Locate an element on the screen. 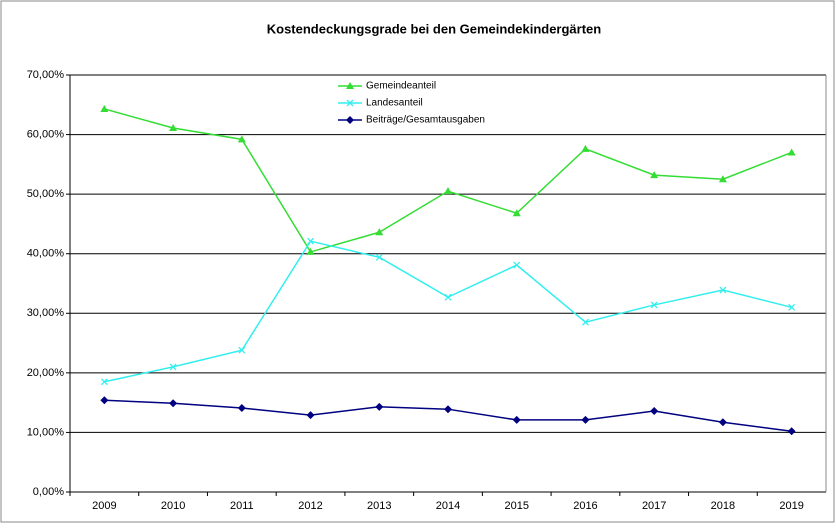  y-tick-label: 20,00% is located at coordinates (46, 373).